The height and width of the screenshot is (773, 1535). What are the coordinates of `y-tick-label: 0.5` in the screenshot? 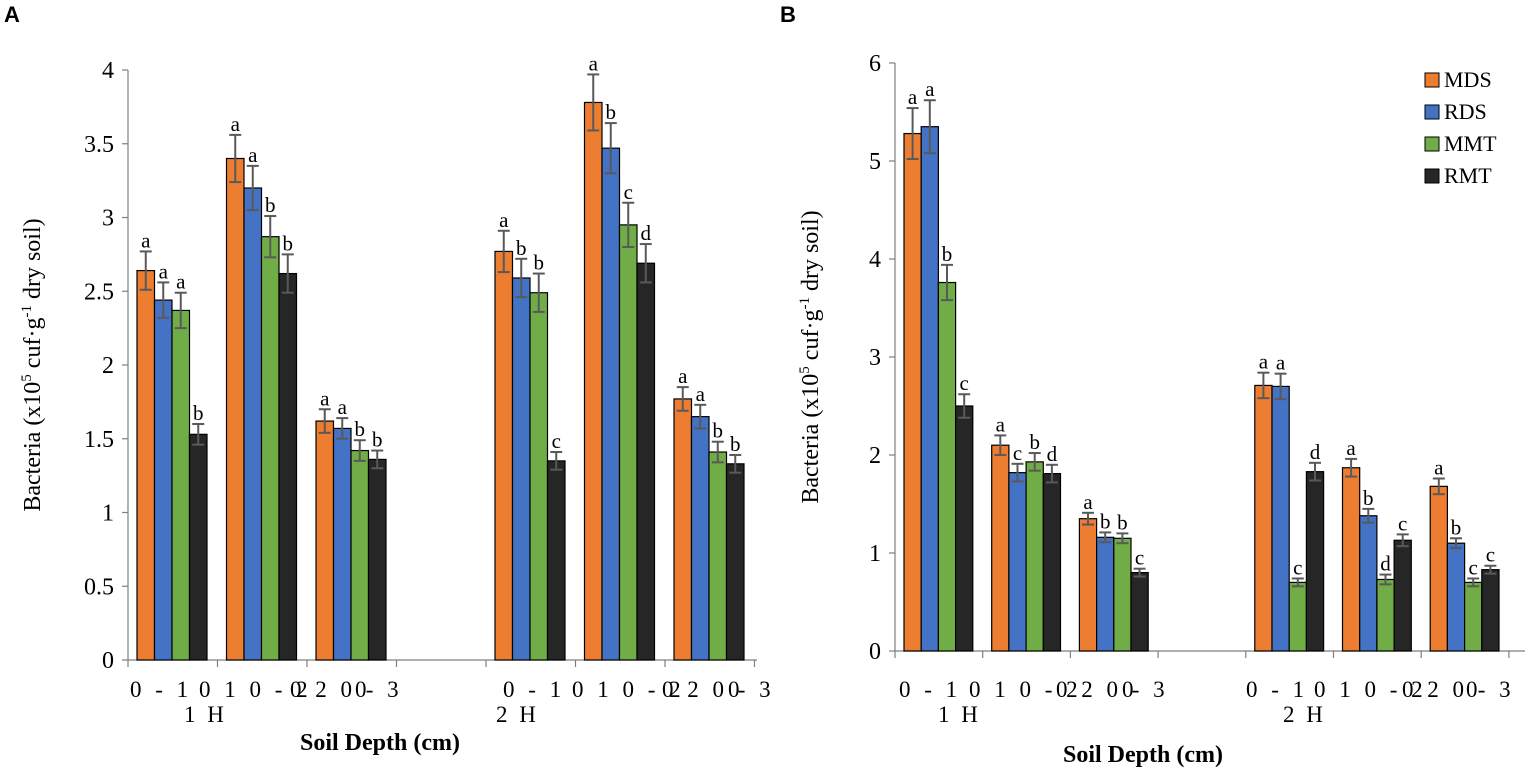 It's located at (99, 587).